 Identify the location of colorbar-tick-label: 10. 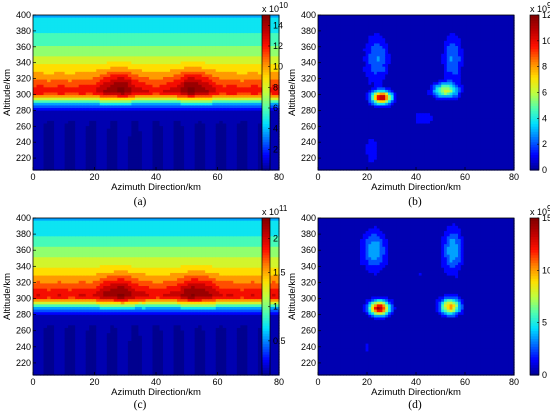
(278, 67).